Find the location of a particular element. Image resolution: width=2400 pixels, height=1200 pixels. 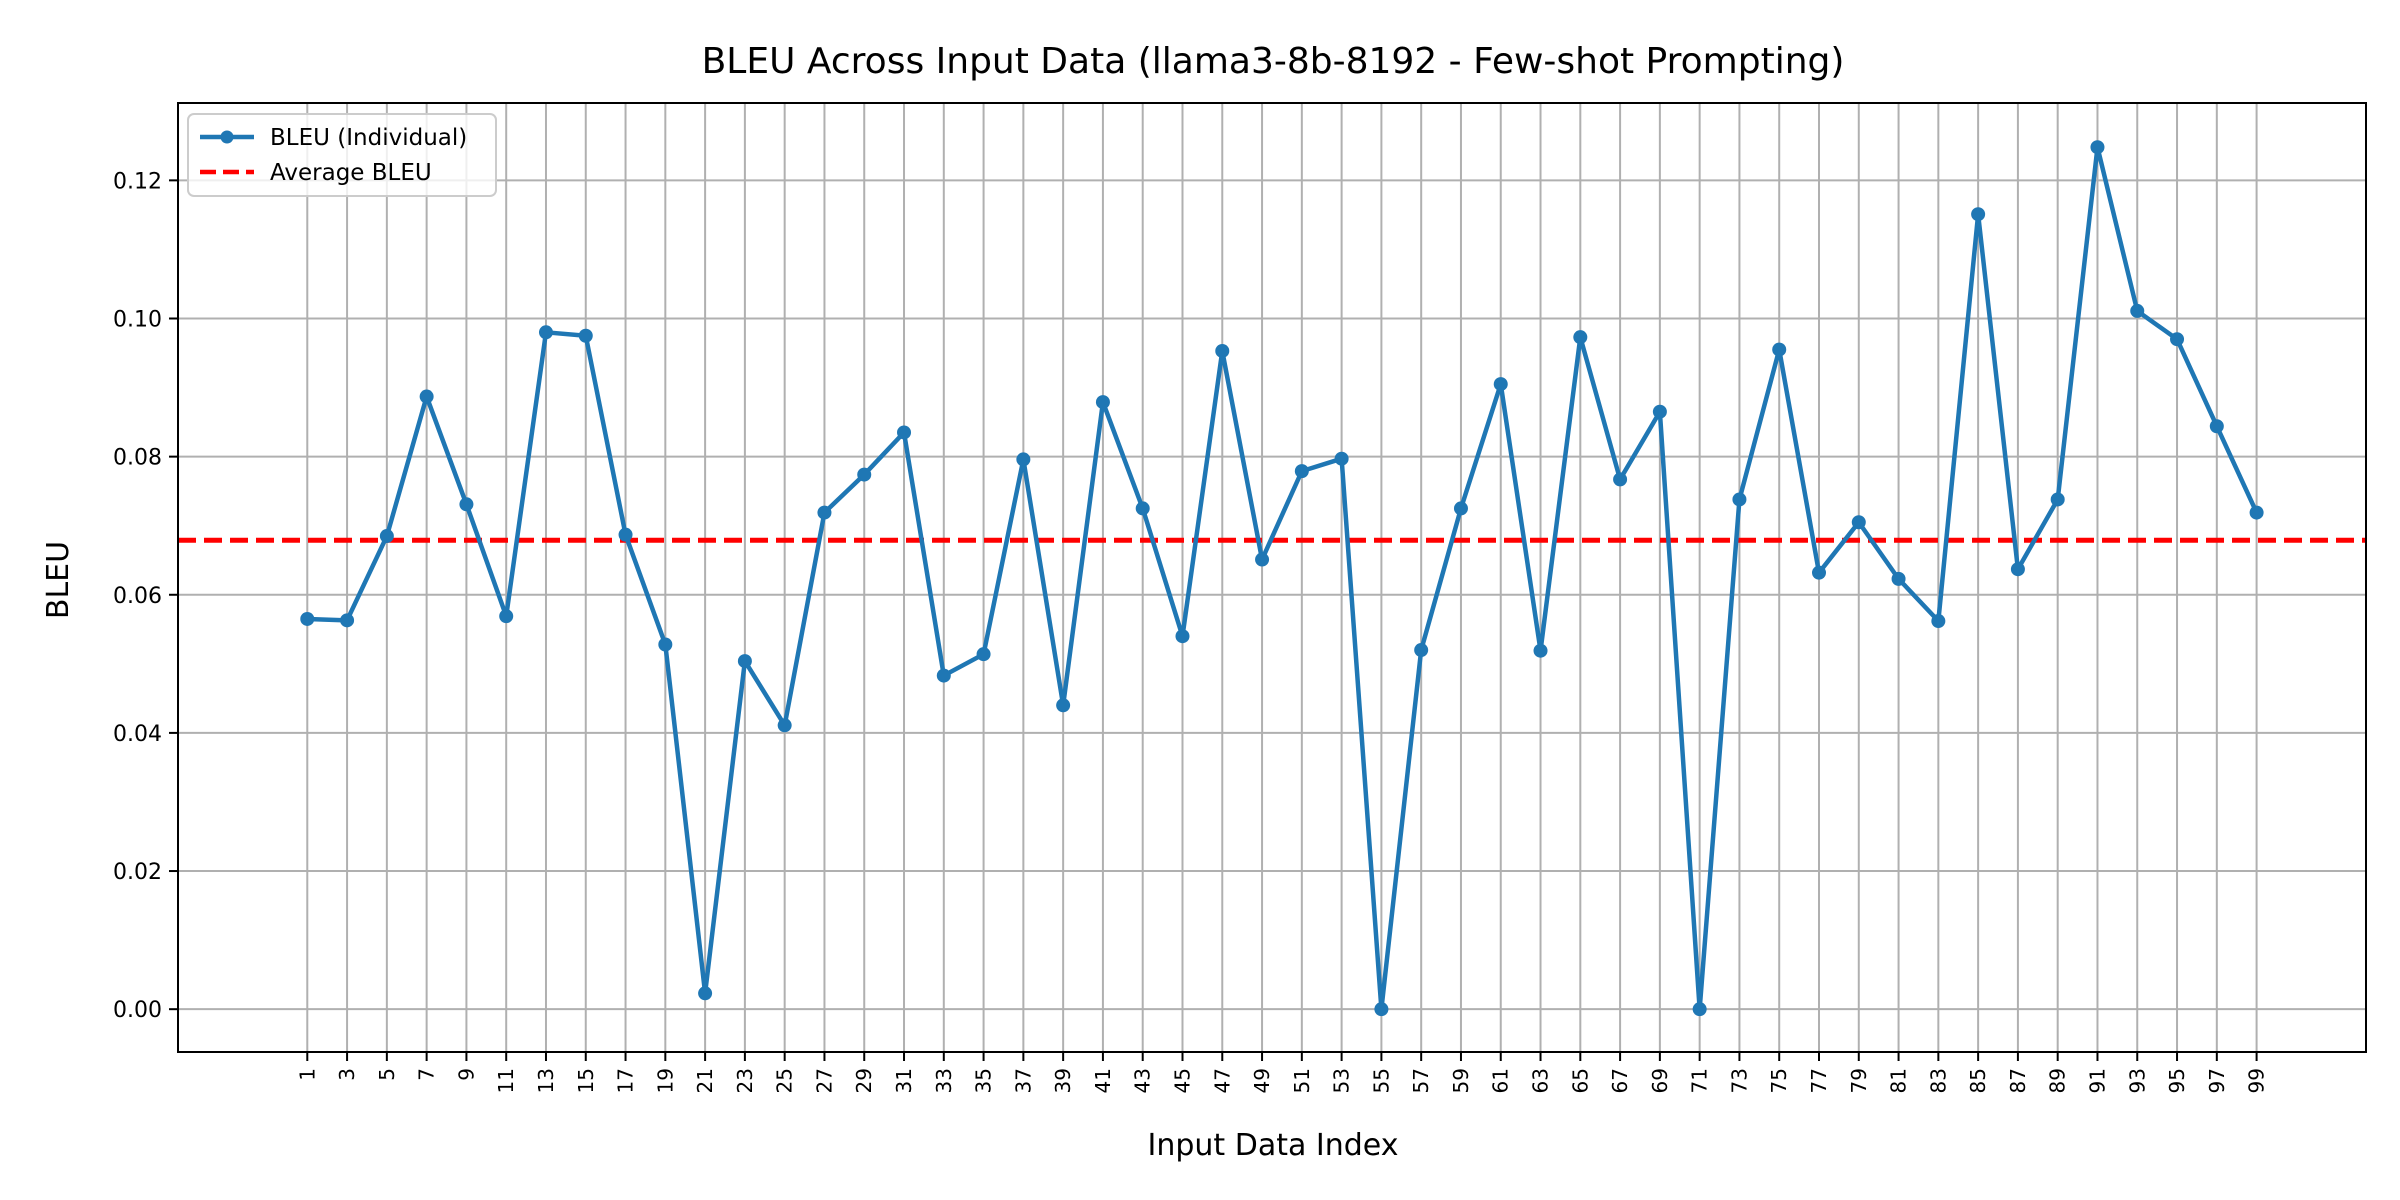

x-tick-label: 77 is located at coordinates (1819, 1080).